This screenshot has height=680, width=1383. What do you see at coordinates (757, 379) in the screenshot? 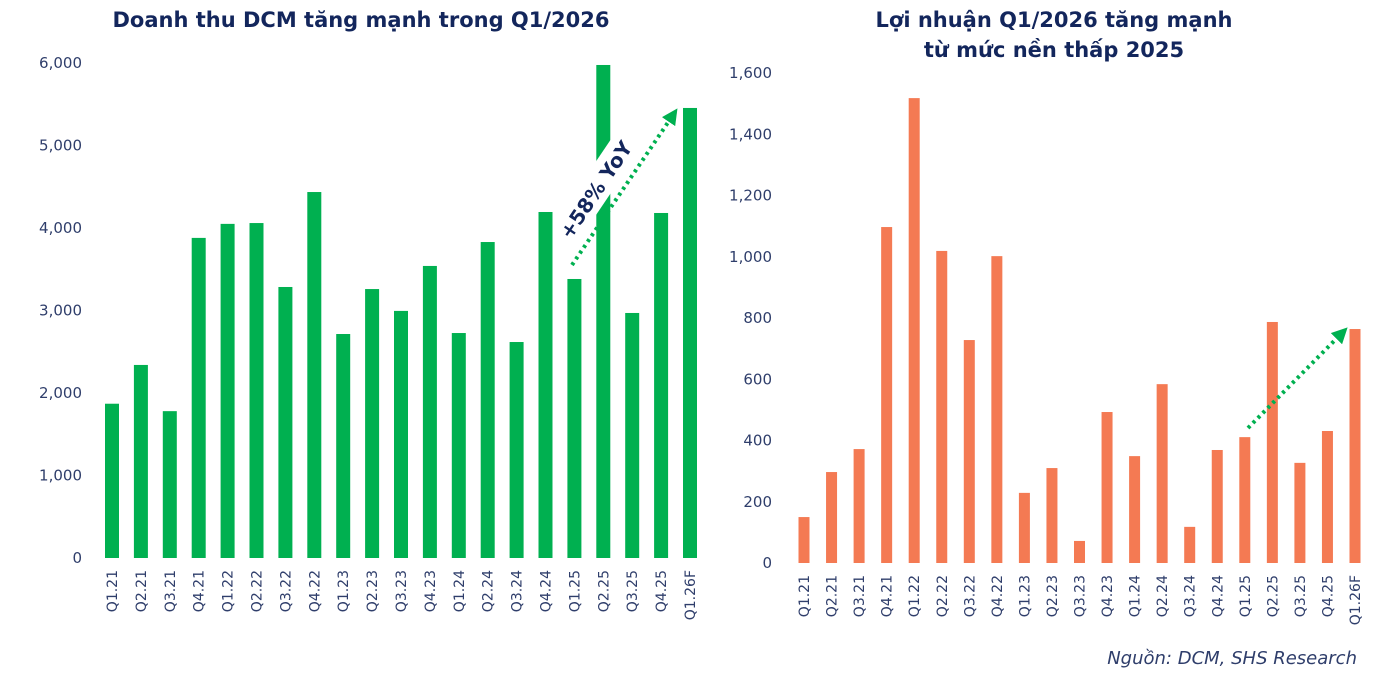
I see `y-tick-label: 600` at bounding box center [757, 379].